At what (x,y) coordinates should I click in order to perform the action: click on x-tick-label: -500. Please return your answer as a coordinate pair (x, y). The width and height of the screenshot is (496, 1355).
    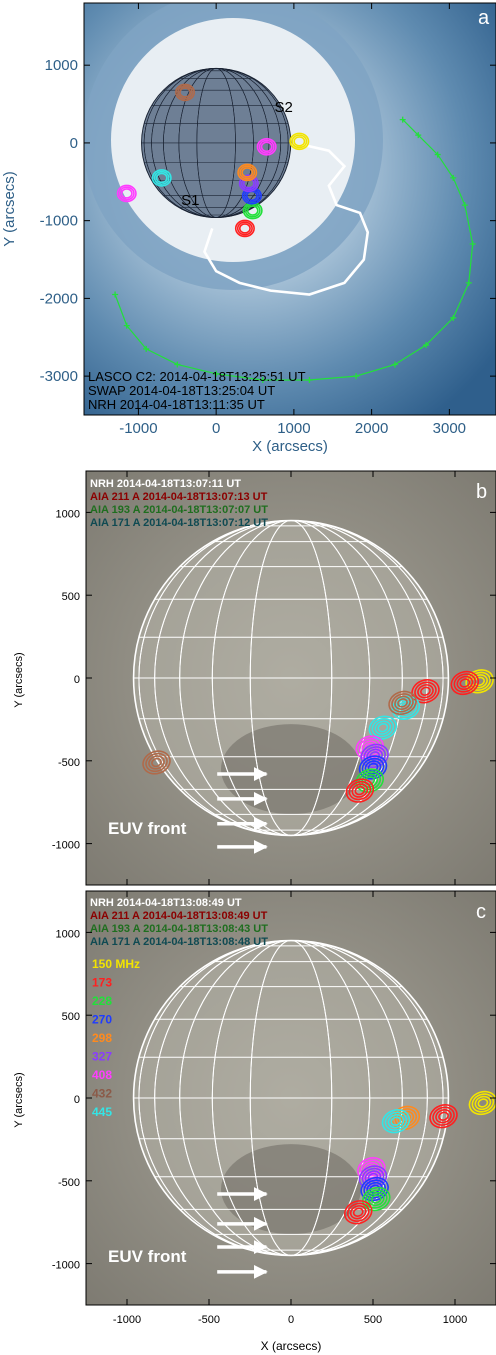
    Looking at the image, I should click on (209, 1320).